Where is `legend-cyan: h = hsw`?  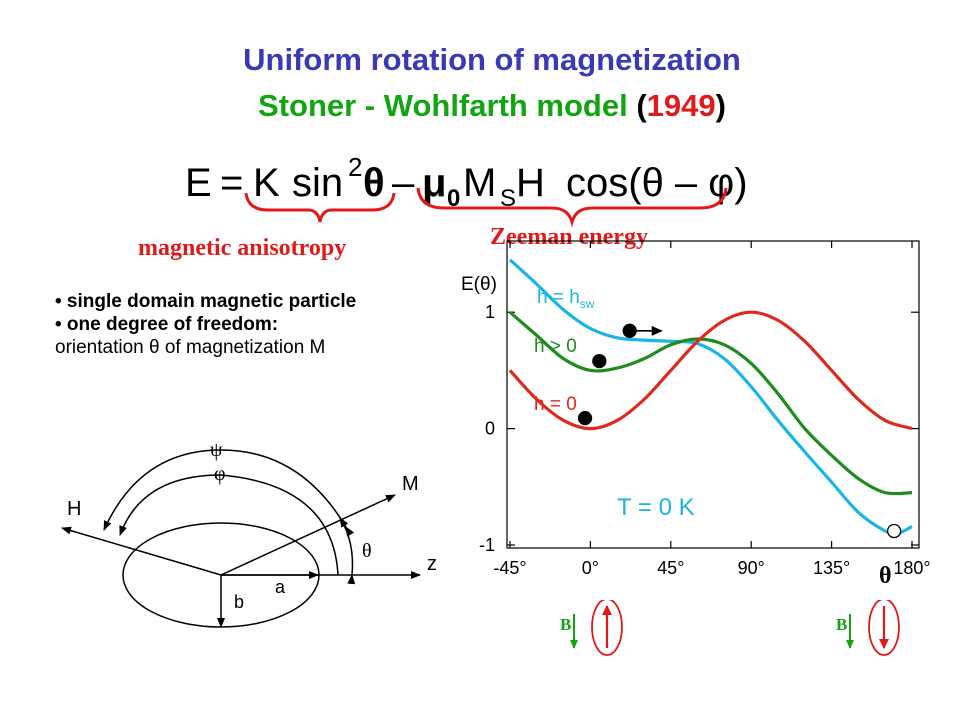
legend-cyan: h = hsw is located at coordinates (566, 299).